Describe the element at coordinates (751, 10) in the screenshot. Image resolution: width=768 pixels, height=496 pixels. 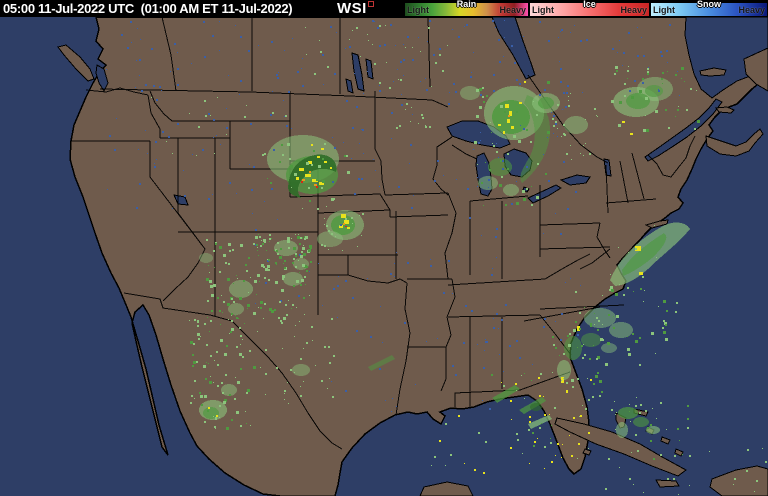
I see `legend-snow-heavy-label: Heavy` at that location.